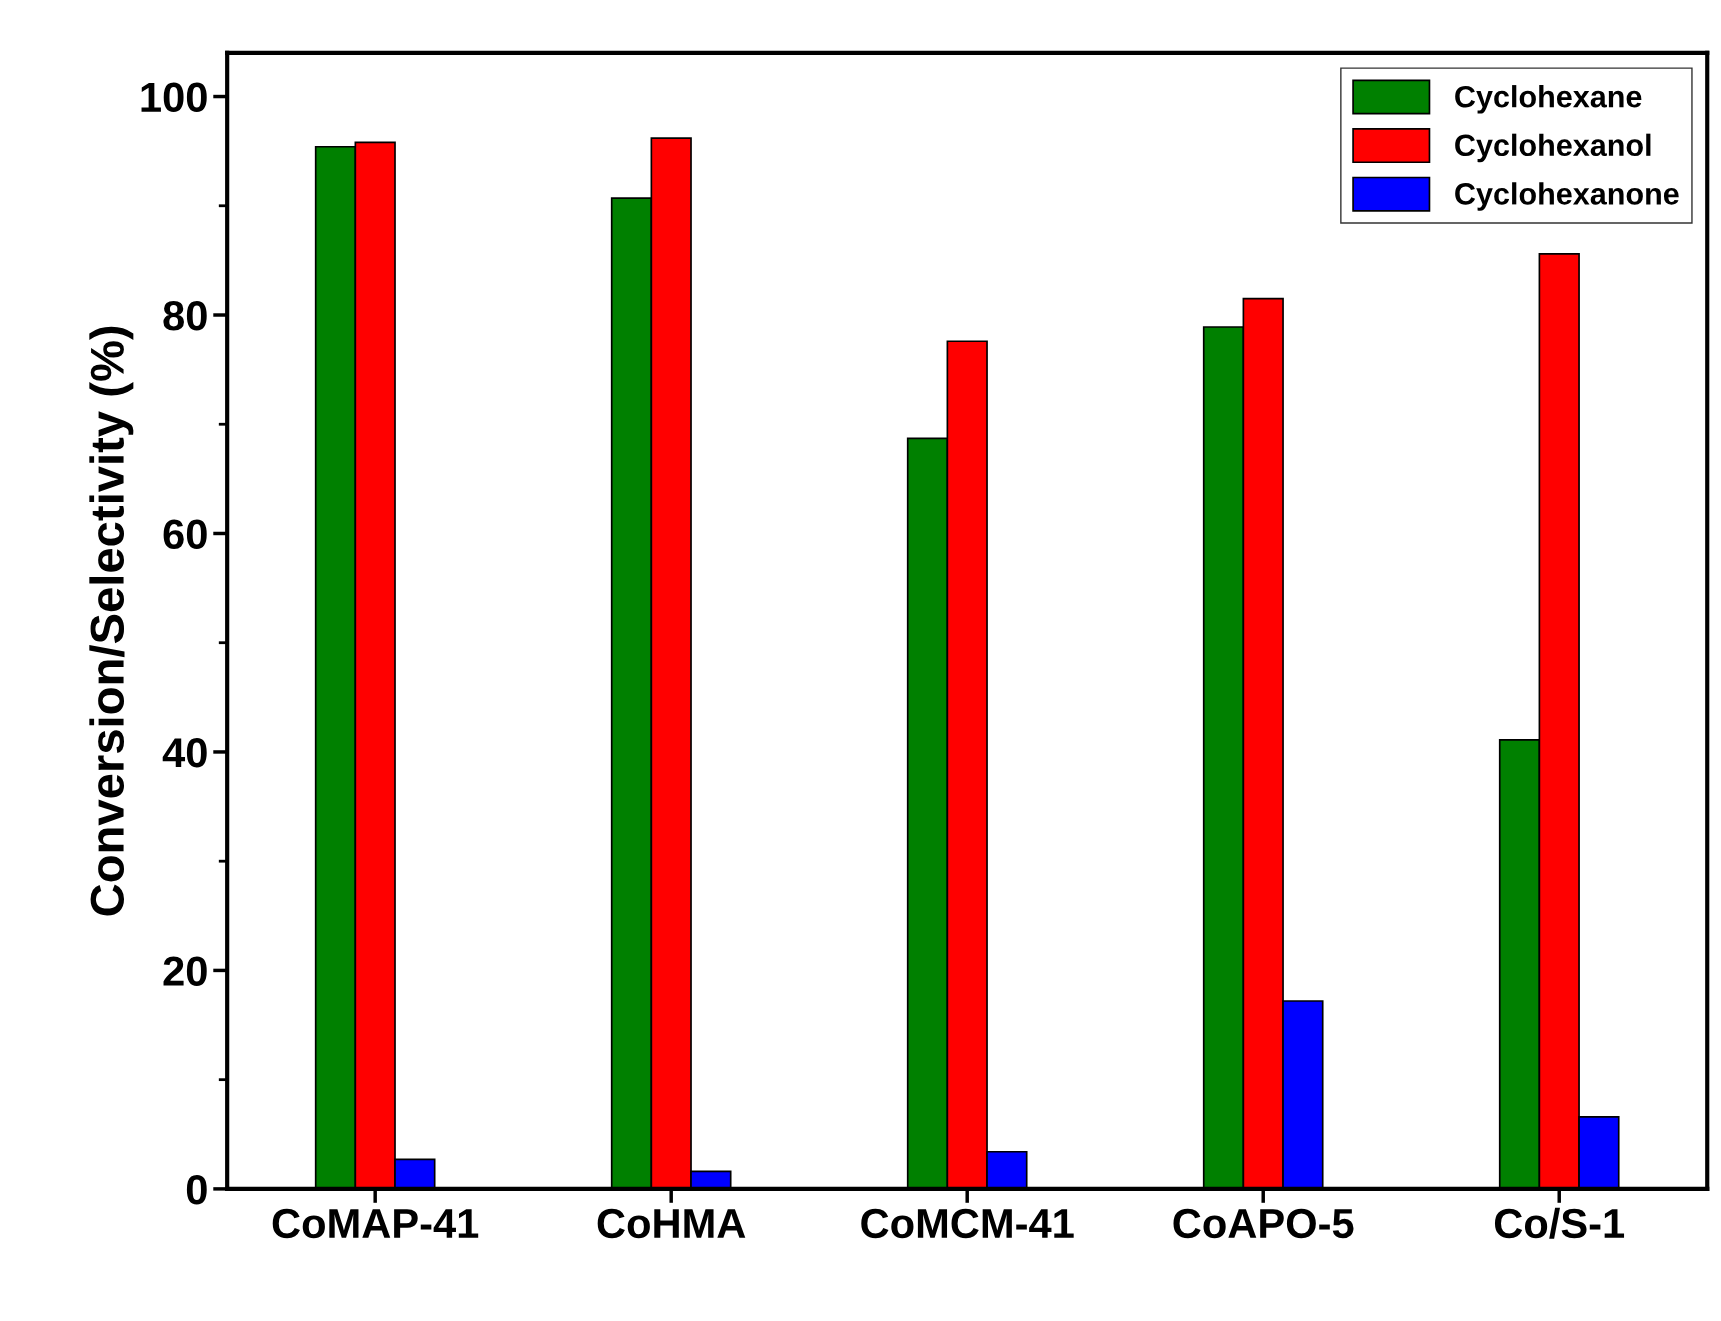  I want to click on legend-label: Cyclohexanol, so click(1553, 148).